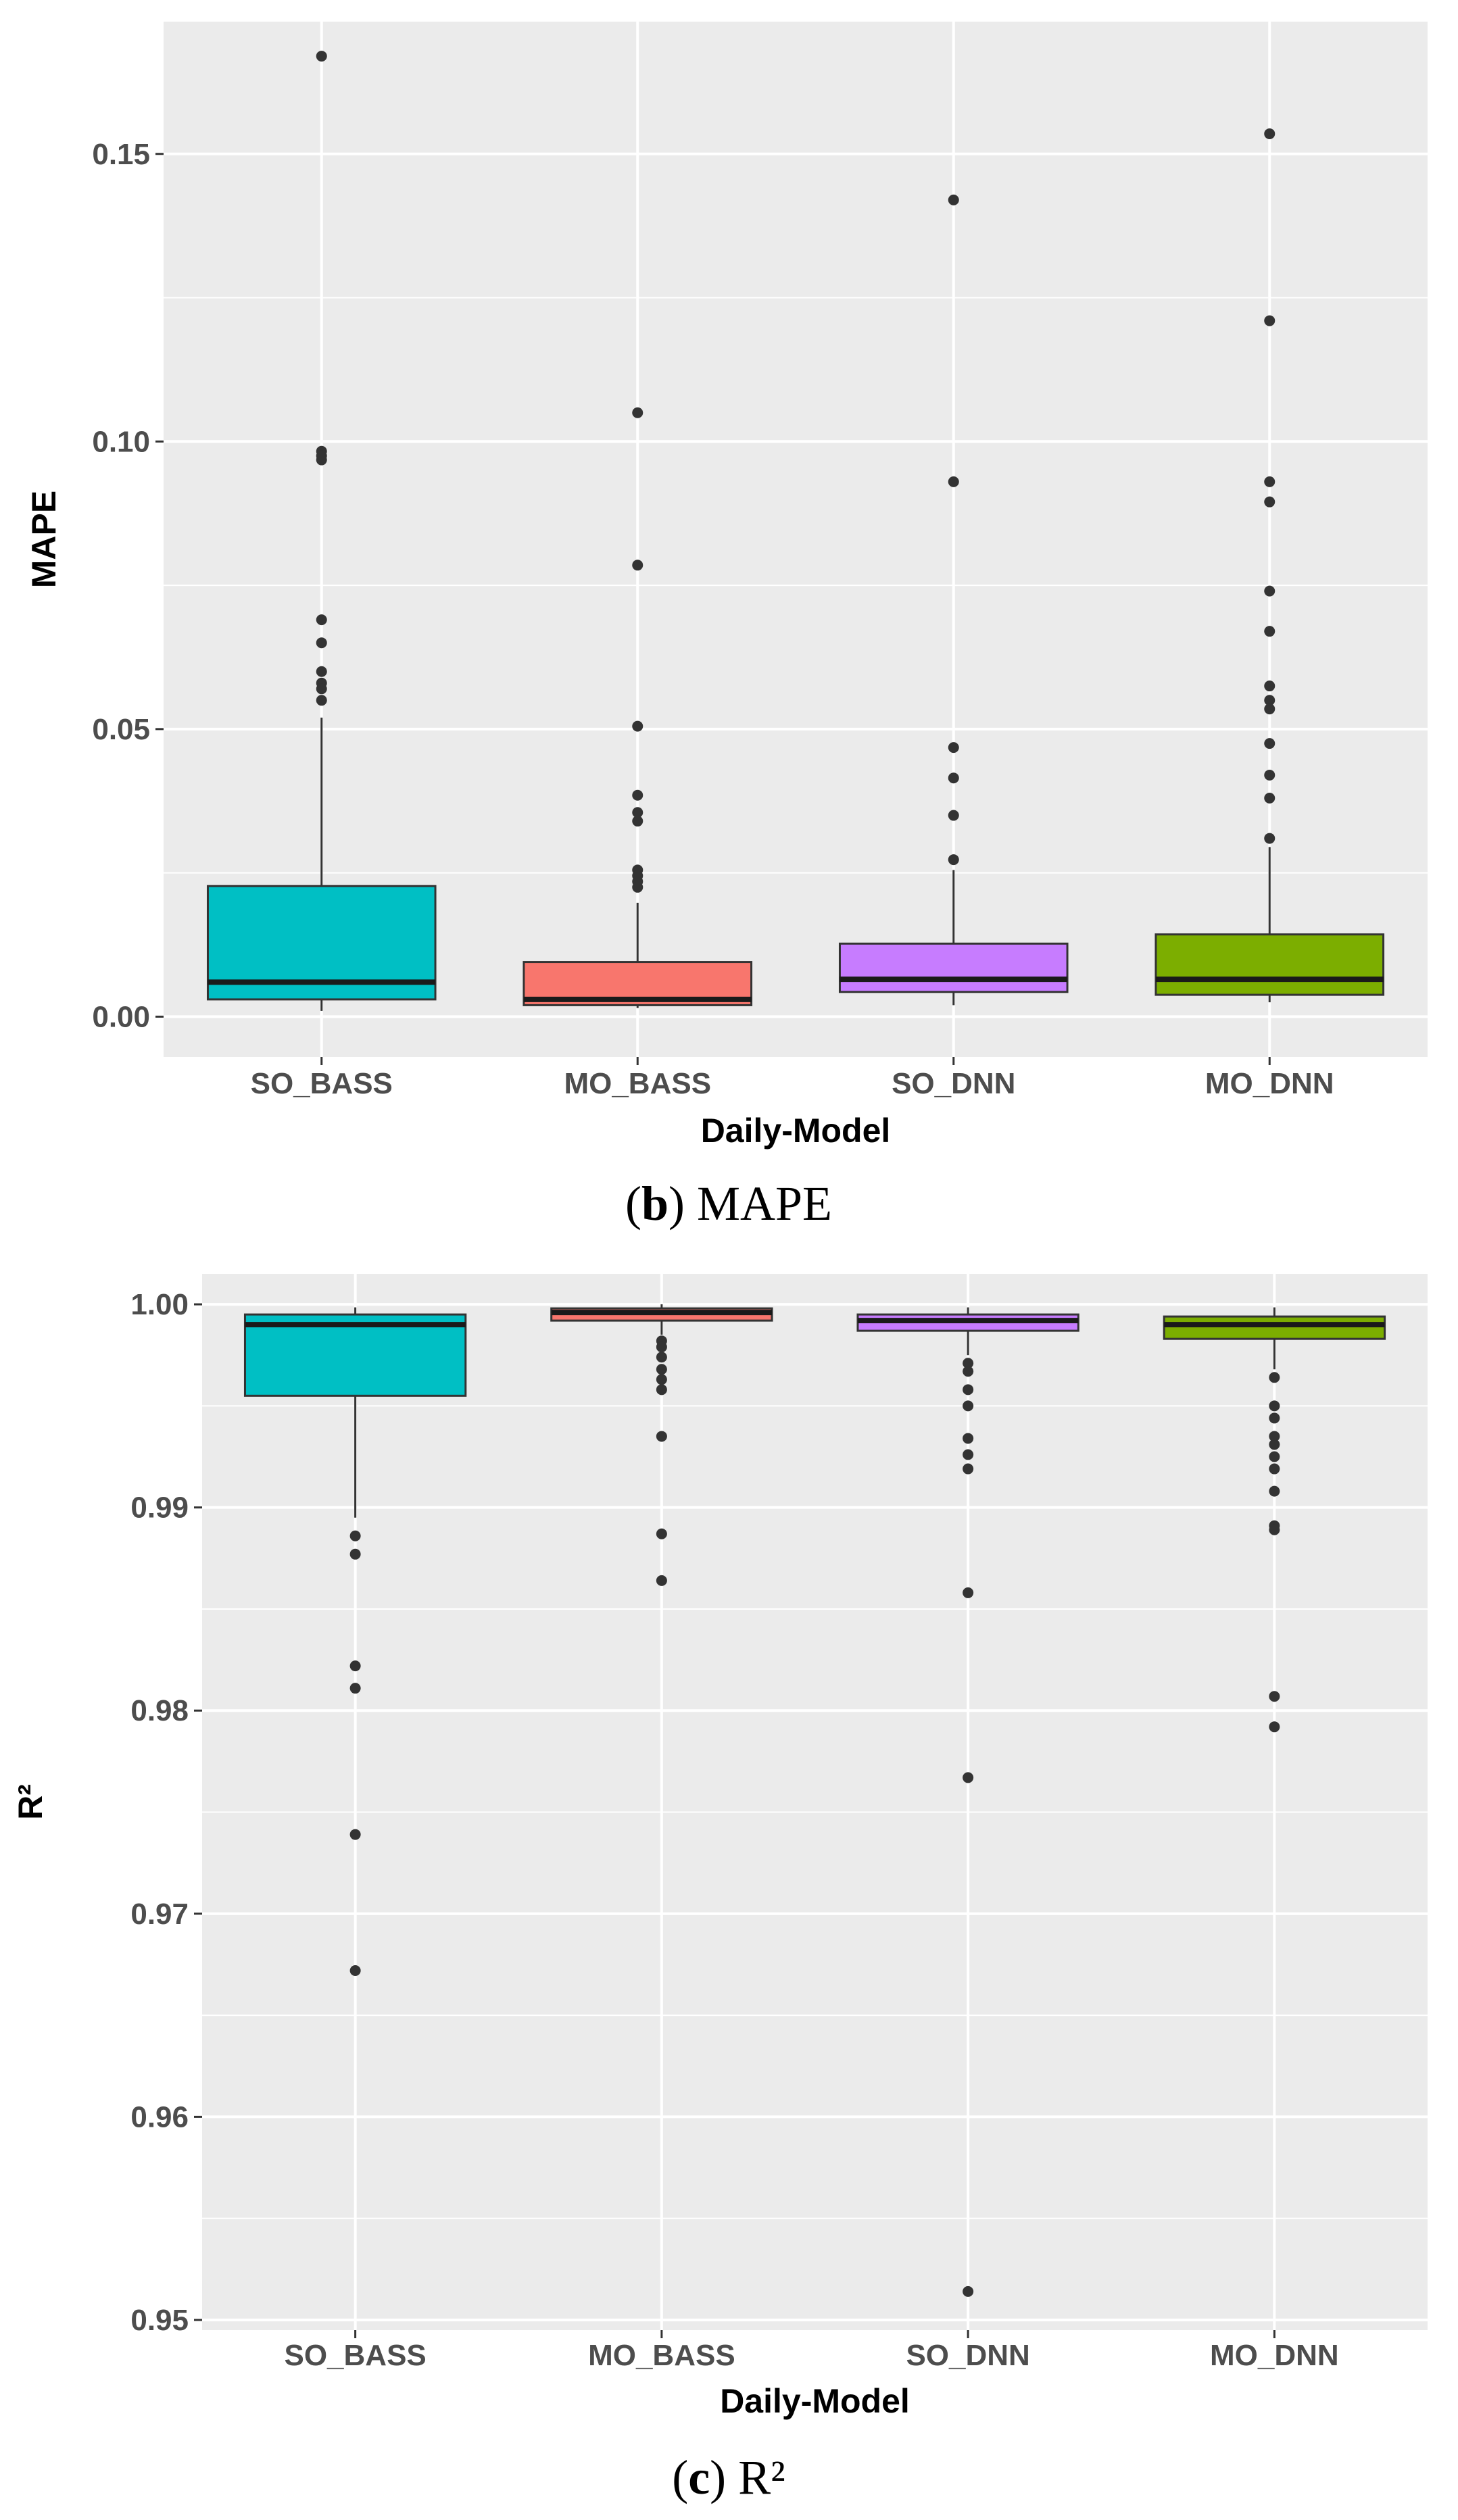 The height and width of the screenshot is (2520, 1458). What do you see at coordinates (159, 1508) in the screenshot?
I see `y-tick-label: 0.99` at bounding box center [159, 1508].